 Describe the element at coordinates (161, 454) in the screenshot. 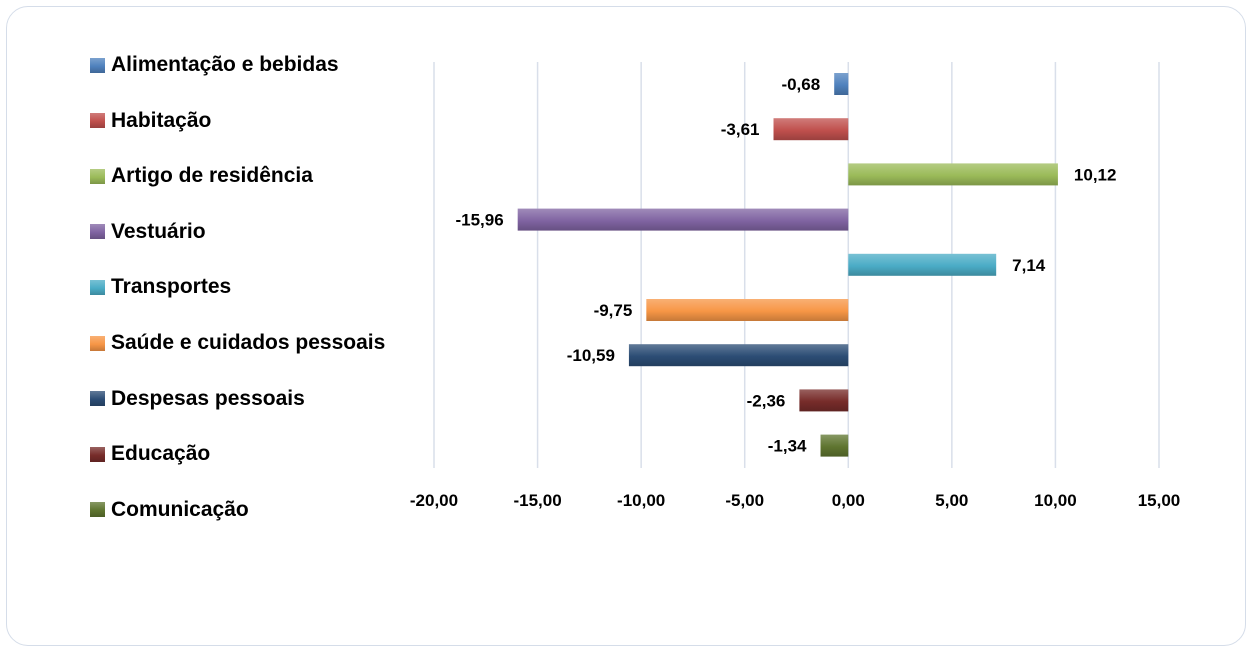

I see `legend-label: Educação` at that location.